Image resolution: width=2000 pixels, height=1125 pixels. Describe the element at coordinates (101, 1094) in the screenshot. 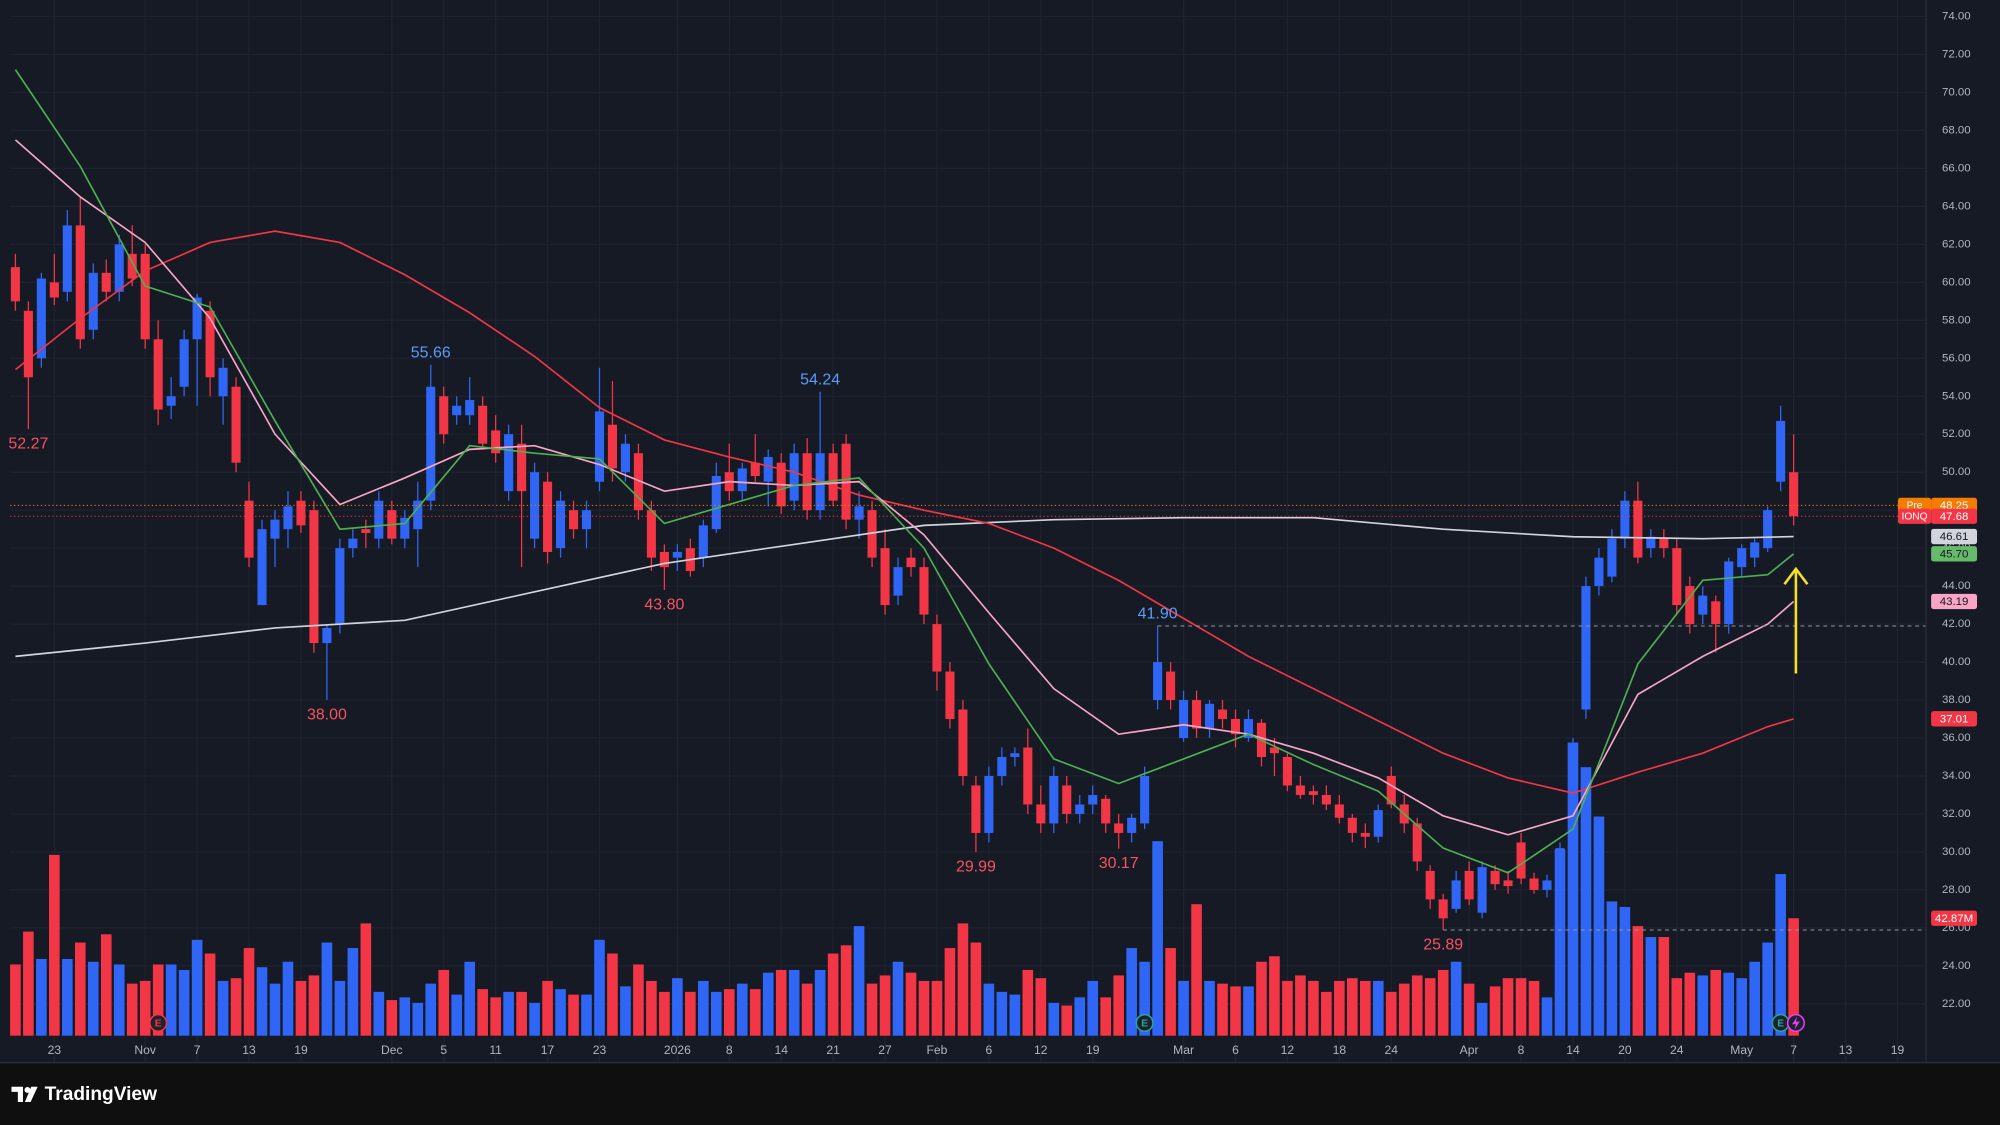

I see `brand: TradingView` at that location.